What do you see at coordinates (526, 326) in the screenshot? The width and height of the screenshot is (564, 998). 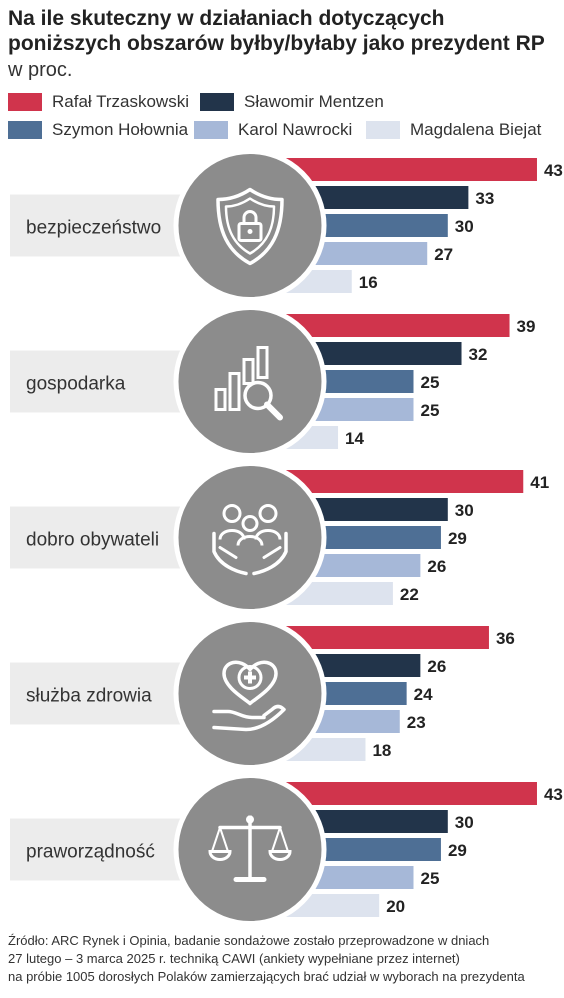 I see `data-label: 39` at bounding box center [526, 326].